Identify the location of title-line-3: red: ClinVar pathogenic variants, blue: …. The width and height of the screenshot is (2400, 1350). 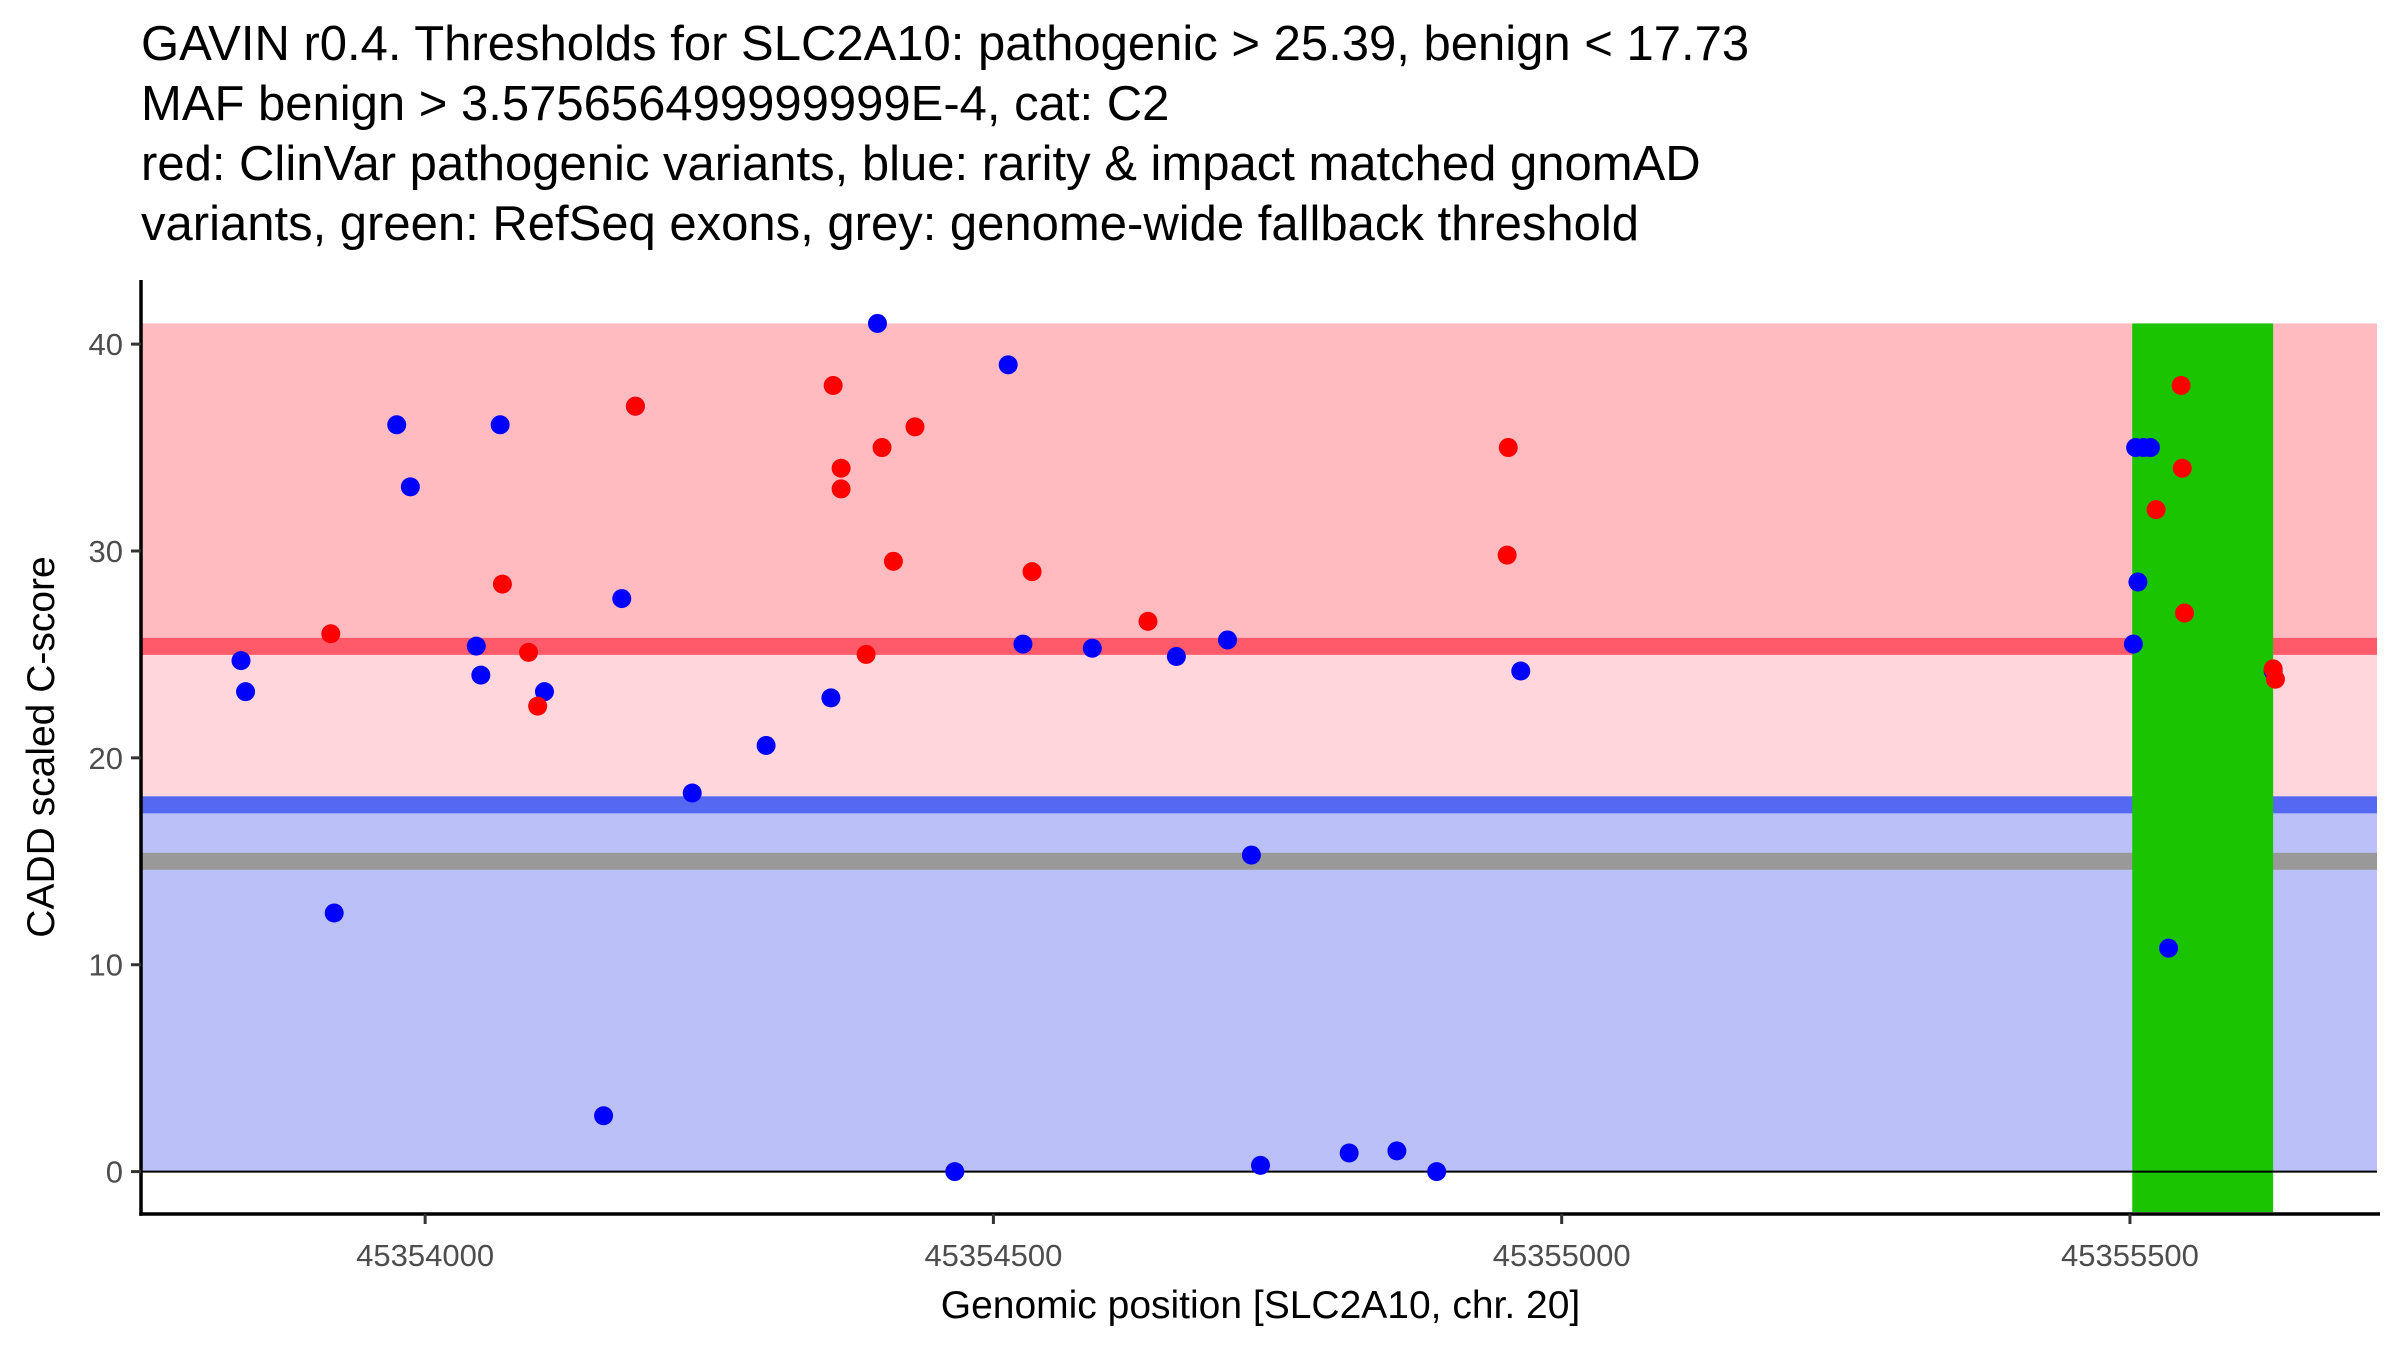
(921, 164).